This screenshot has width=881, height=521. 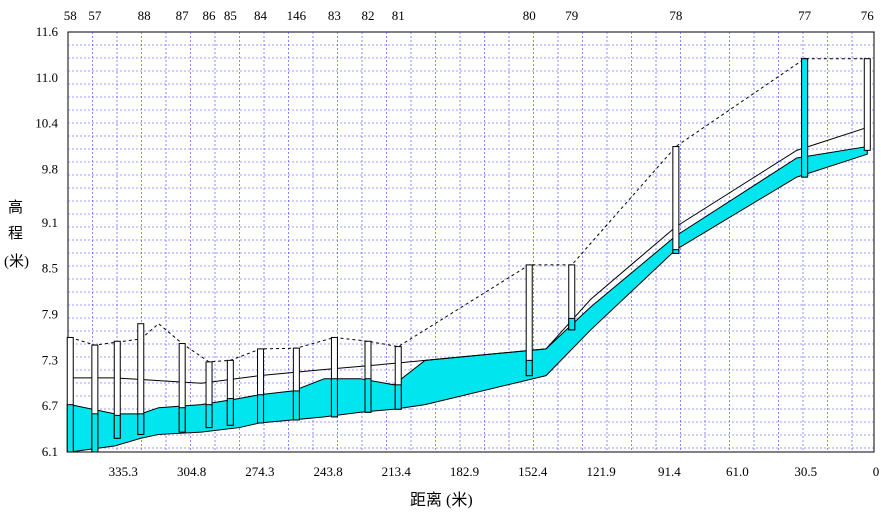 I want to click on y-axis-title-char-1: 高, so click(x=16, y=208).